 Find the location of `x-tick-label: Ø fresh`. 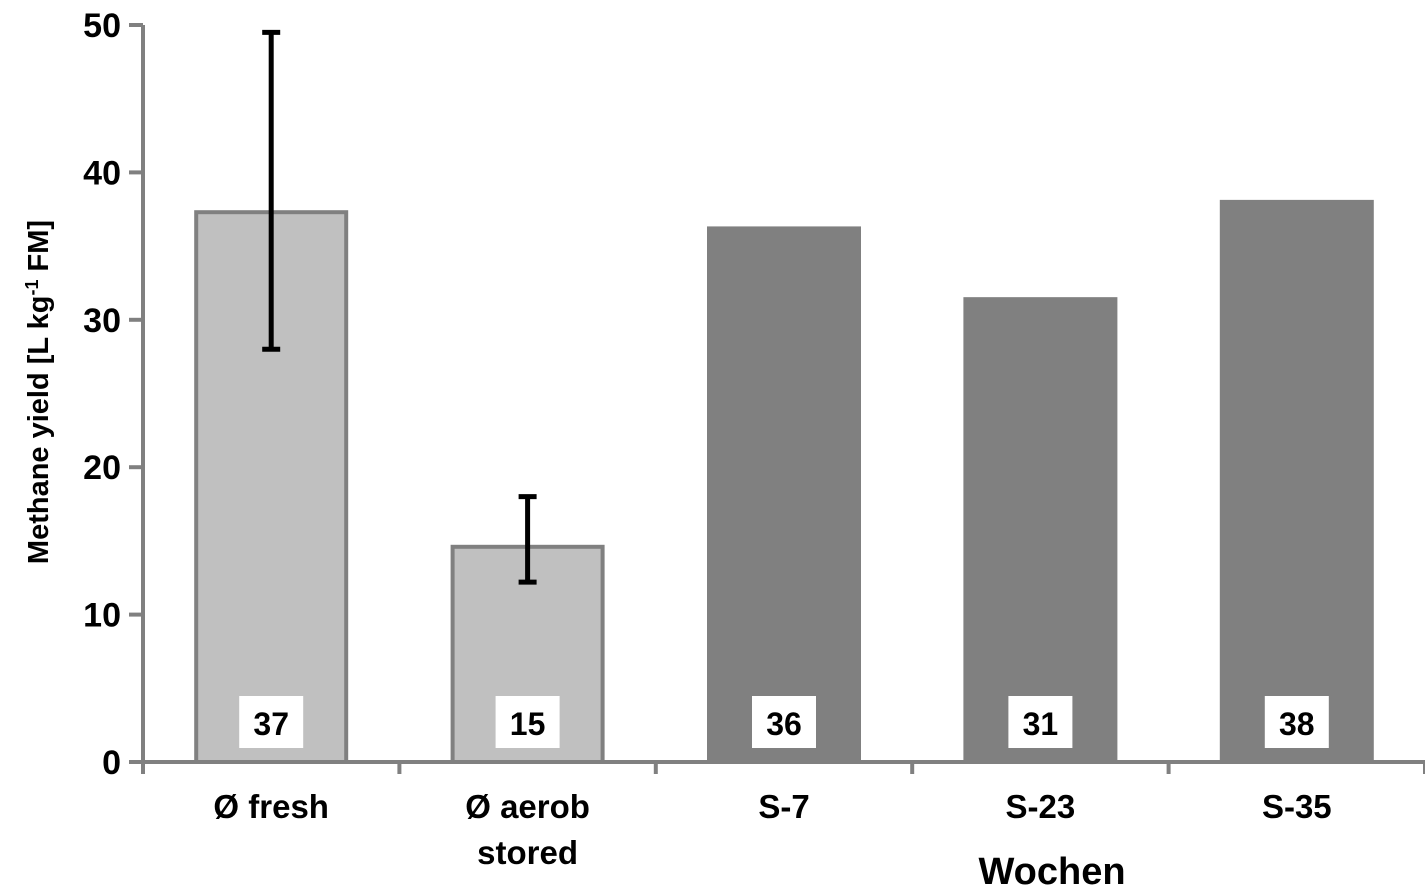

x-tick-label: Ø fresh is located at coordinates (271, 806).